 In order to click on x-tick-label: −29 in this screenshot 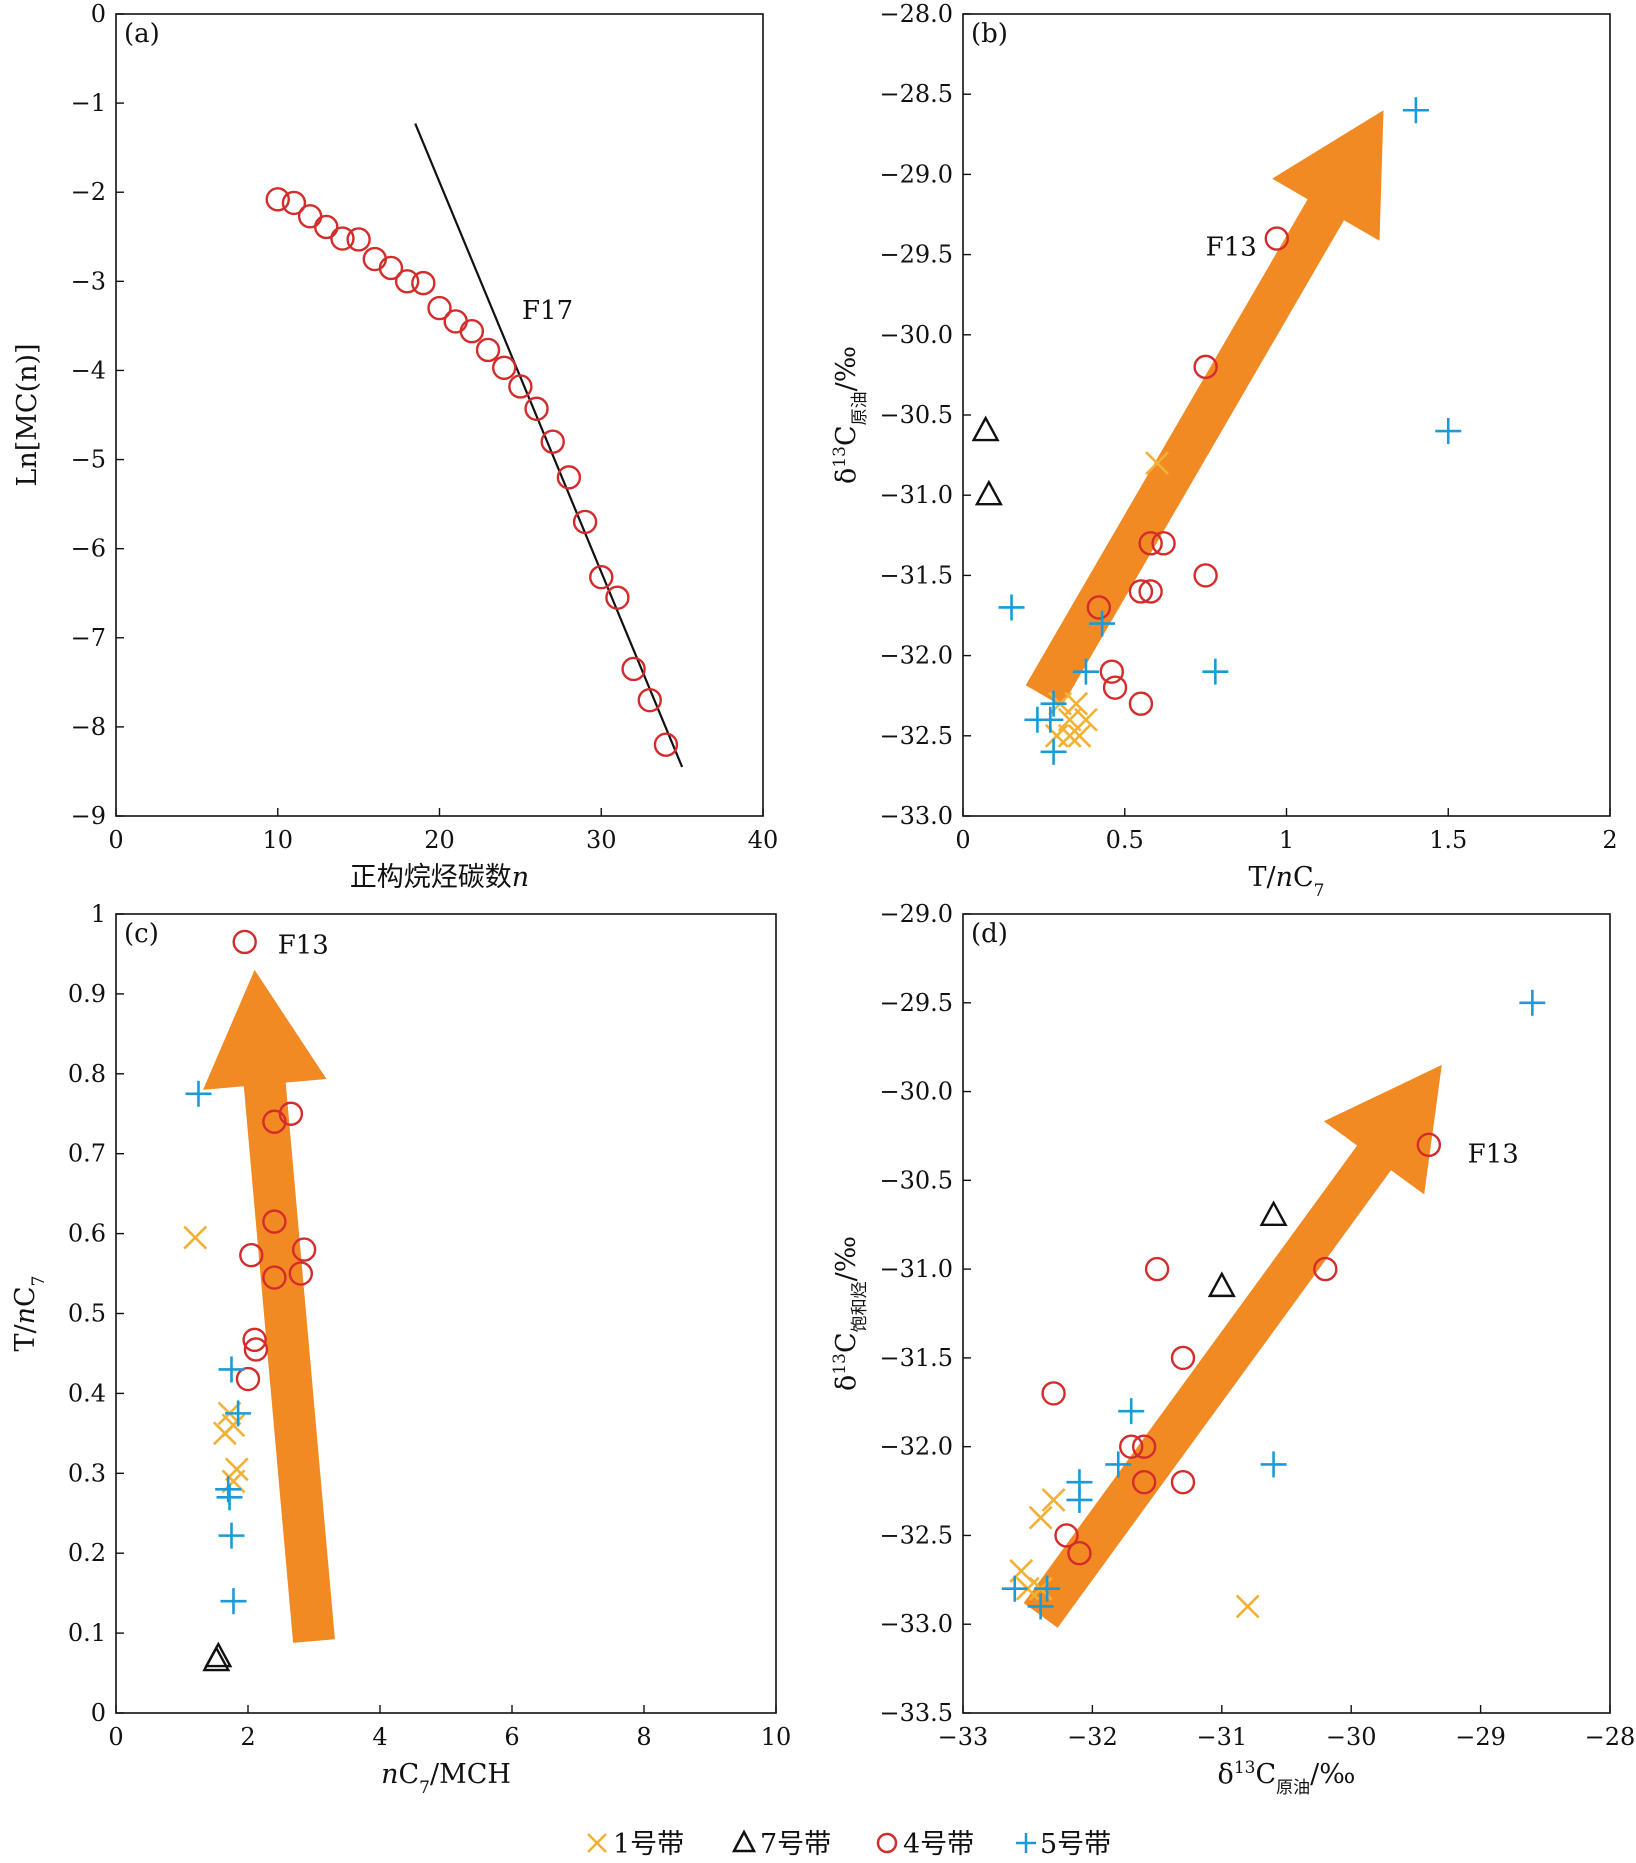, I will do `click(1480, 1737)`.